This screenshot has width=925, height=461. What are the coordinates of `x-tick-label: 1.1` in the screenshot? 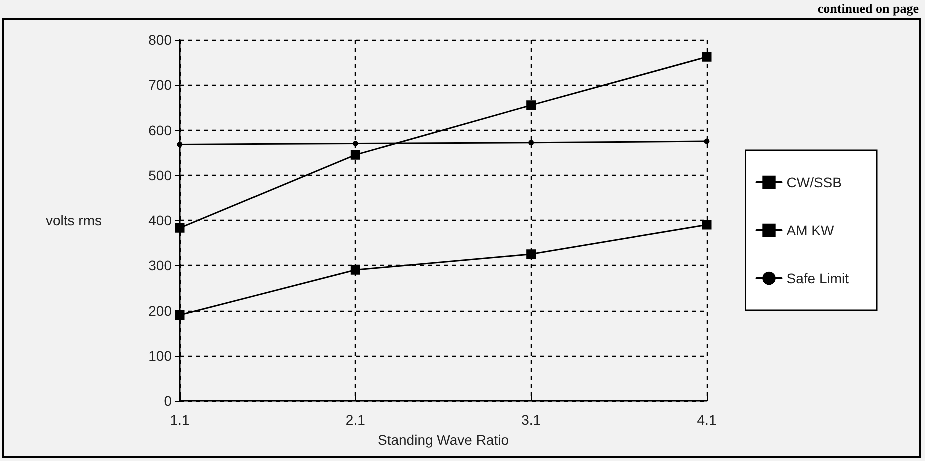 It's located at (180, 420).